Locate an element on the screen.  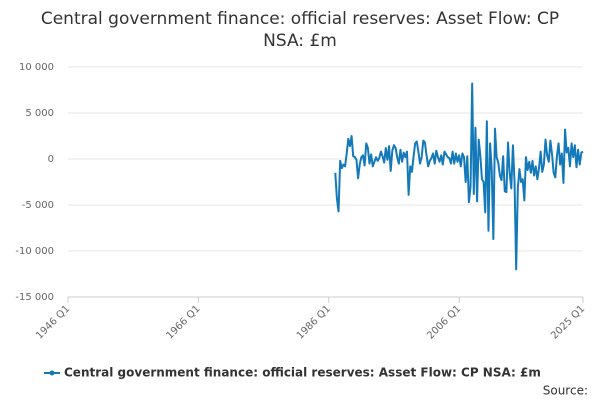
y-tick-label: -5 000 is located at coordinates (38, 205).